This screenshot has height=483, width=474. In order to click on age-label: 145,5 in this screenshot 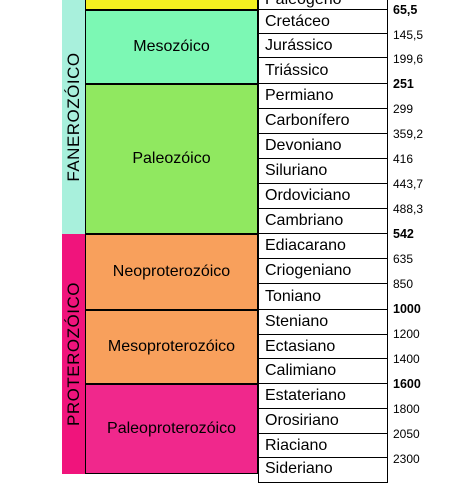, I will do `click(408, 35)`.